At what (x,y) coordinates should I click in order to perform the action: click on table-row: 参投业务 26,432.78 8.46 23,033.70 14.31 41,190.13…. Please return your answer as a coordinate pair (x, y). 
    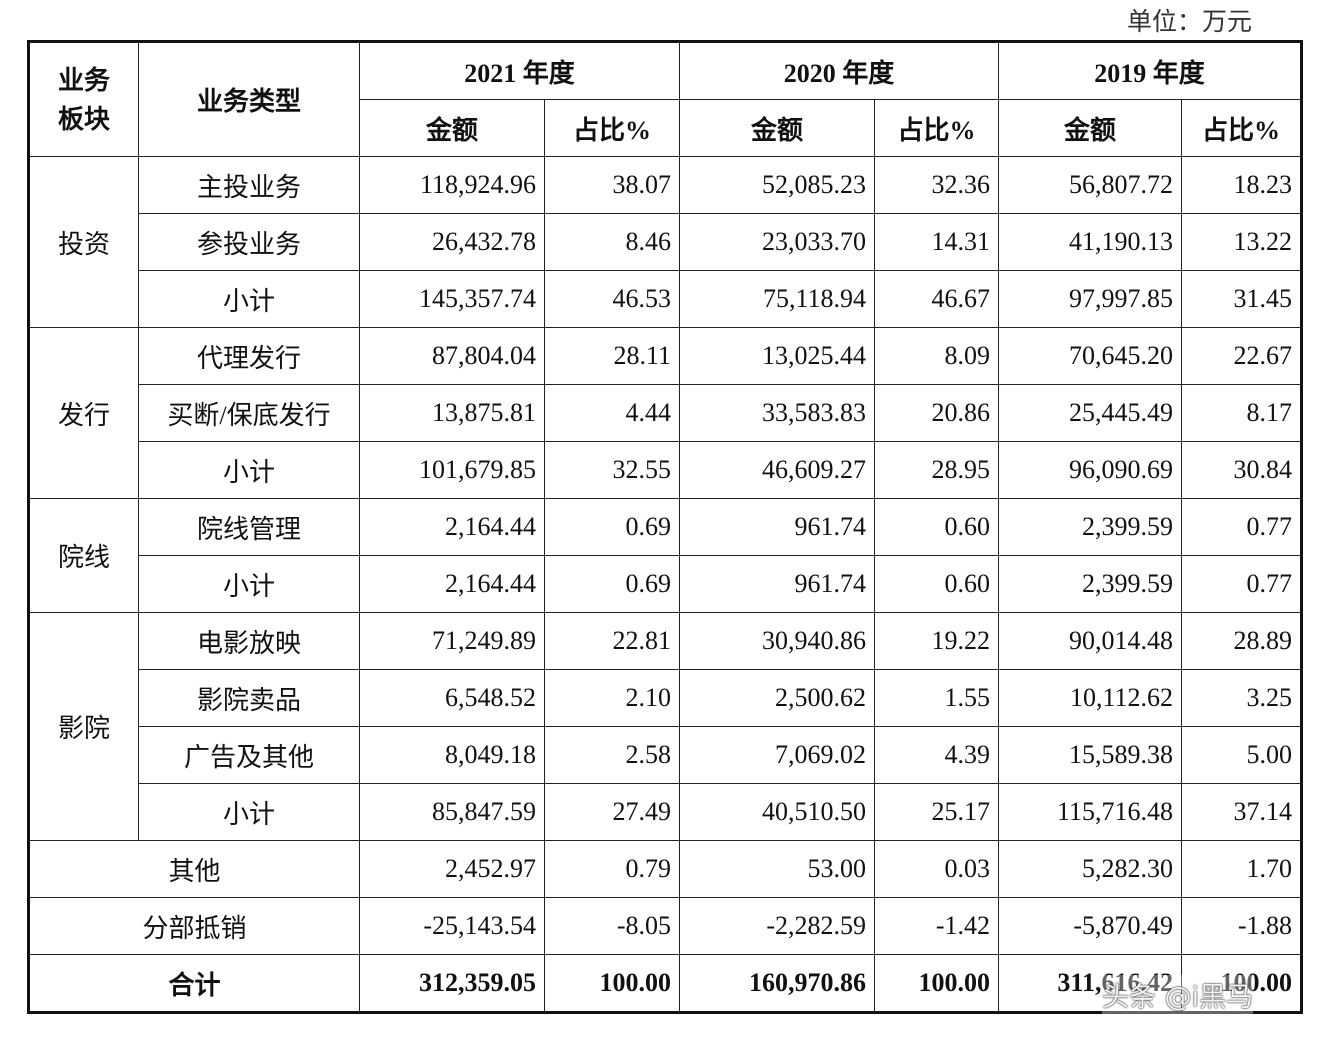
    Looking at the image, I should click on (665, 242).